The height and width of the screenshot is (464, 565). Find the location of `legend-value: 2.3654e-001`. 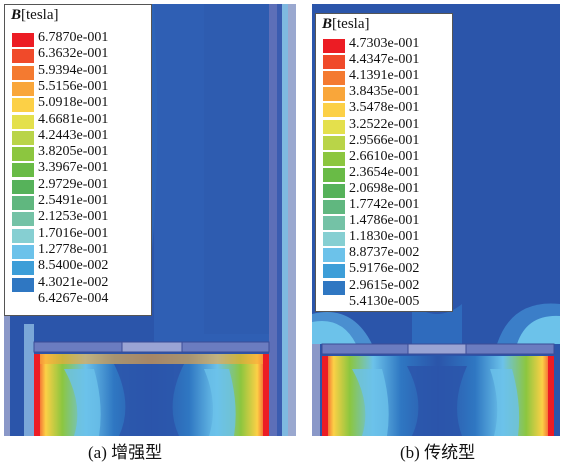

legend-value: 2.3654e-001 is located at coordinates (384, 172).